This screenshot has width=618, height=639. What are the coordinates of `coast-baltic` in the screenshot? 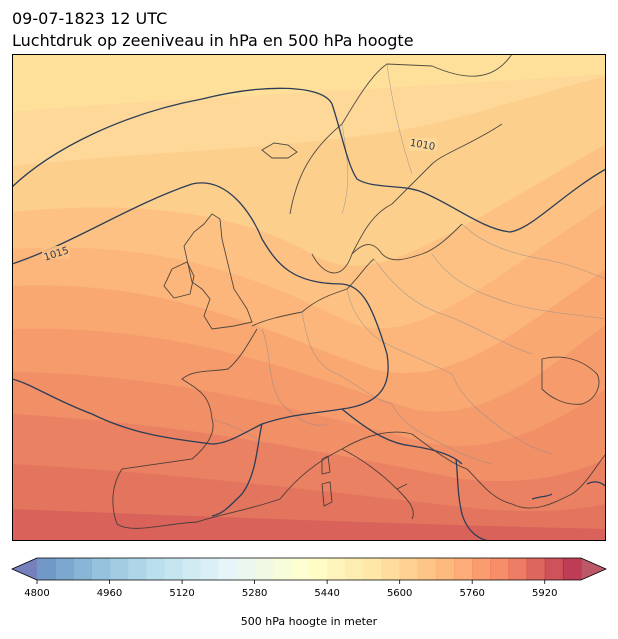 It's located at (407, 242).